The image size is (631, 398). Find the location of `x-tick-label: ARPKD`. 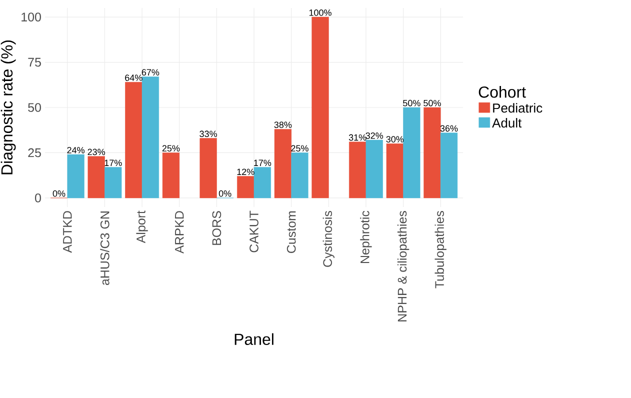

x-tick-label: ARPKD is located at coordinates (179, 232).